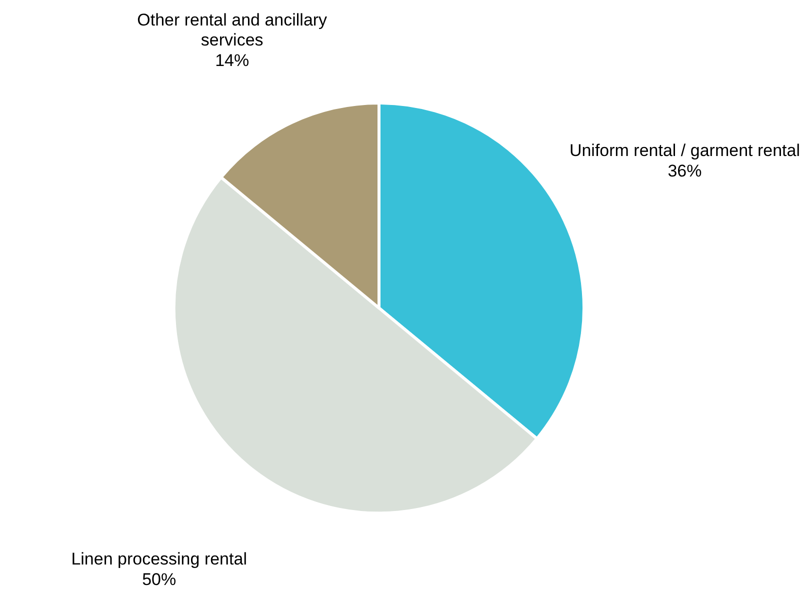 The height and width of the screenshot is (600, 810). Describe the element at coordinates (232, 30) in the screenshot. I see `slice-label: Other rental and ancillary services` at that location.